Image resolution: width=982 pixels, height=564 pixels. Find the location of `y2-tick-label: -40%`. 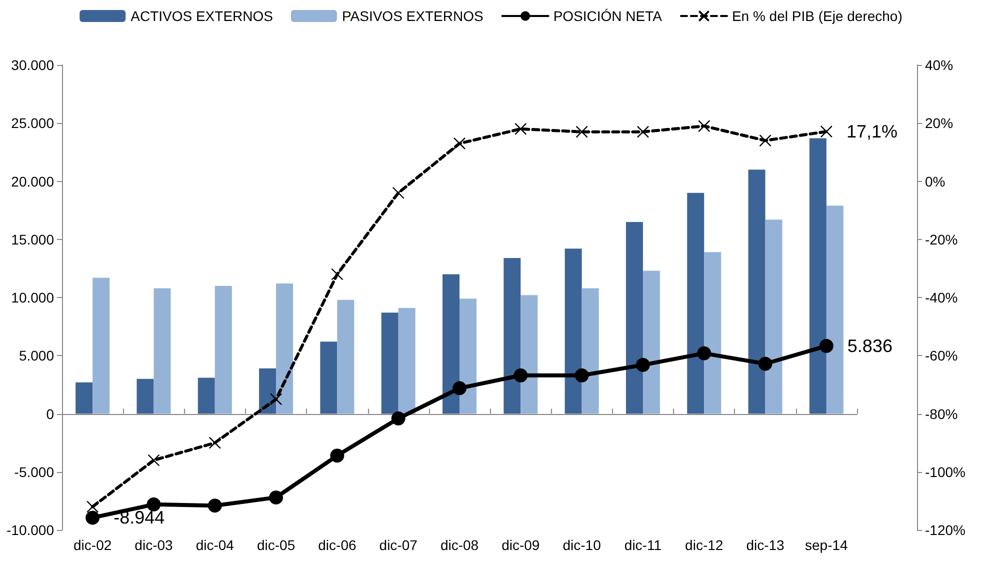

y2-tick-label: -40% is located at coordinates (941, 298).